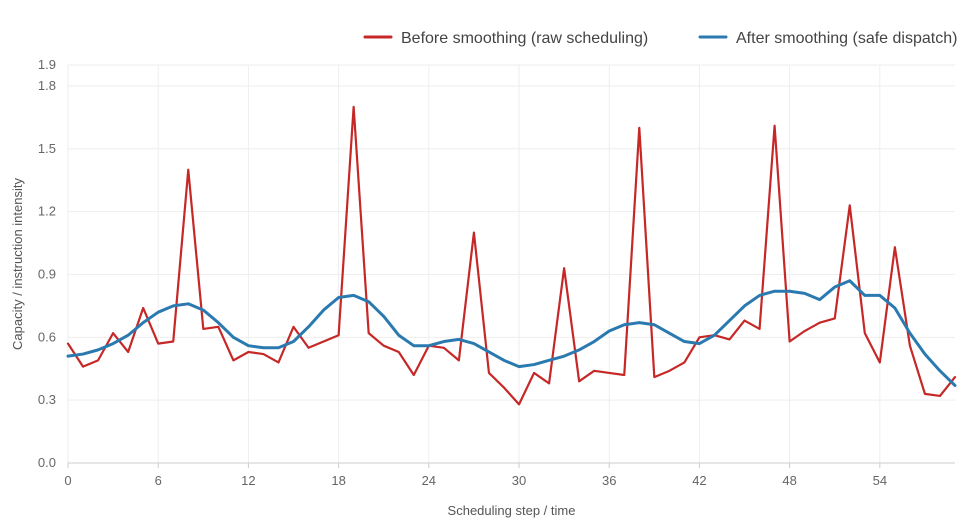 The width and height of the screenshot is (979, 520). What do you see at coordinates (789, 480) in the screenshot?
I see `x-tick-label: 48` at bounding box center [789, 480].